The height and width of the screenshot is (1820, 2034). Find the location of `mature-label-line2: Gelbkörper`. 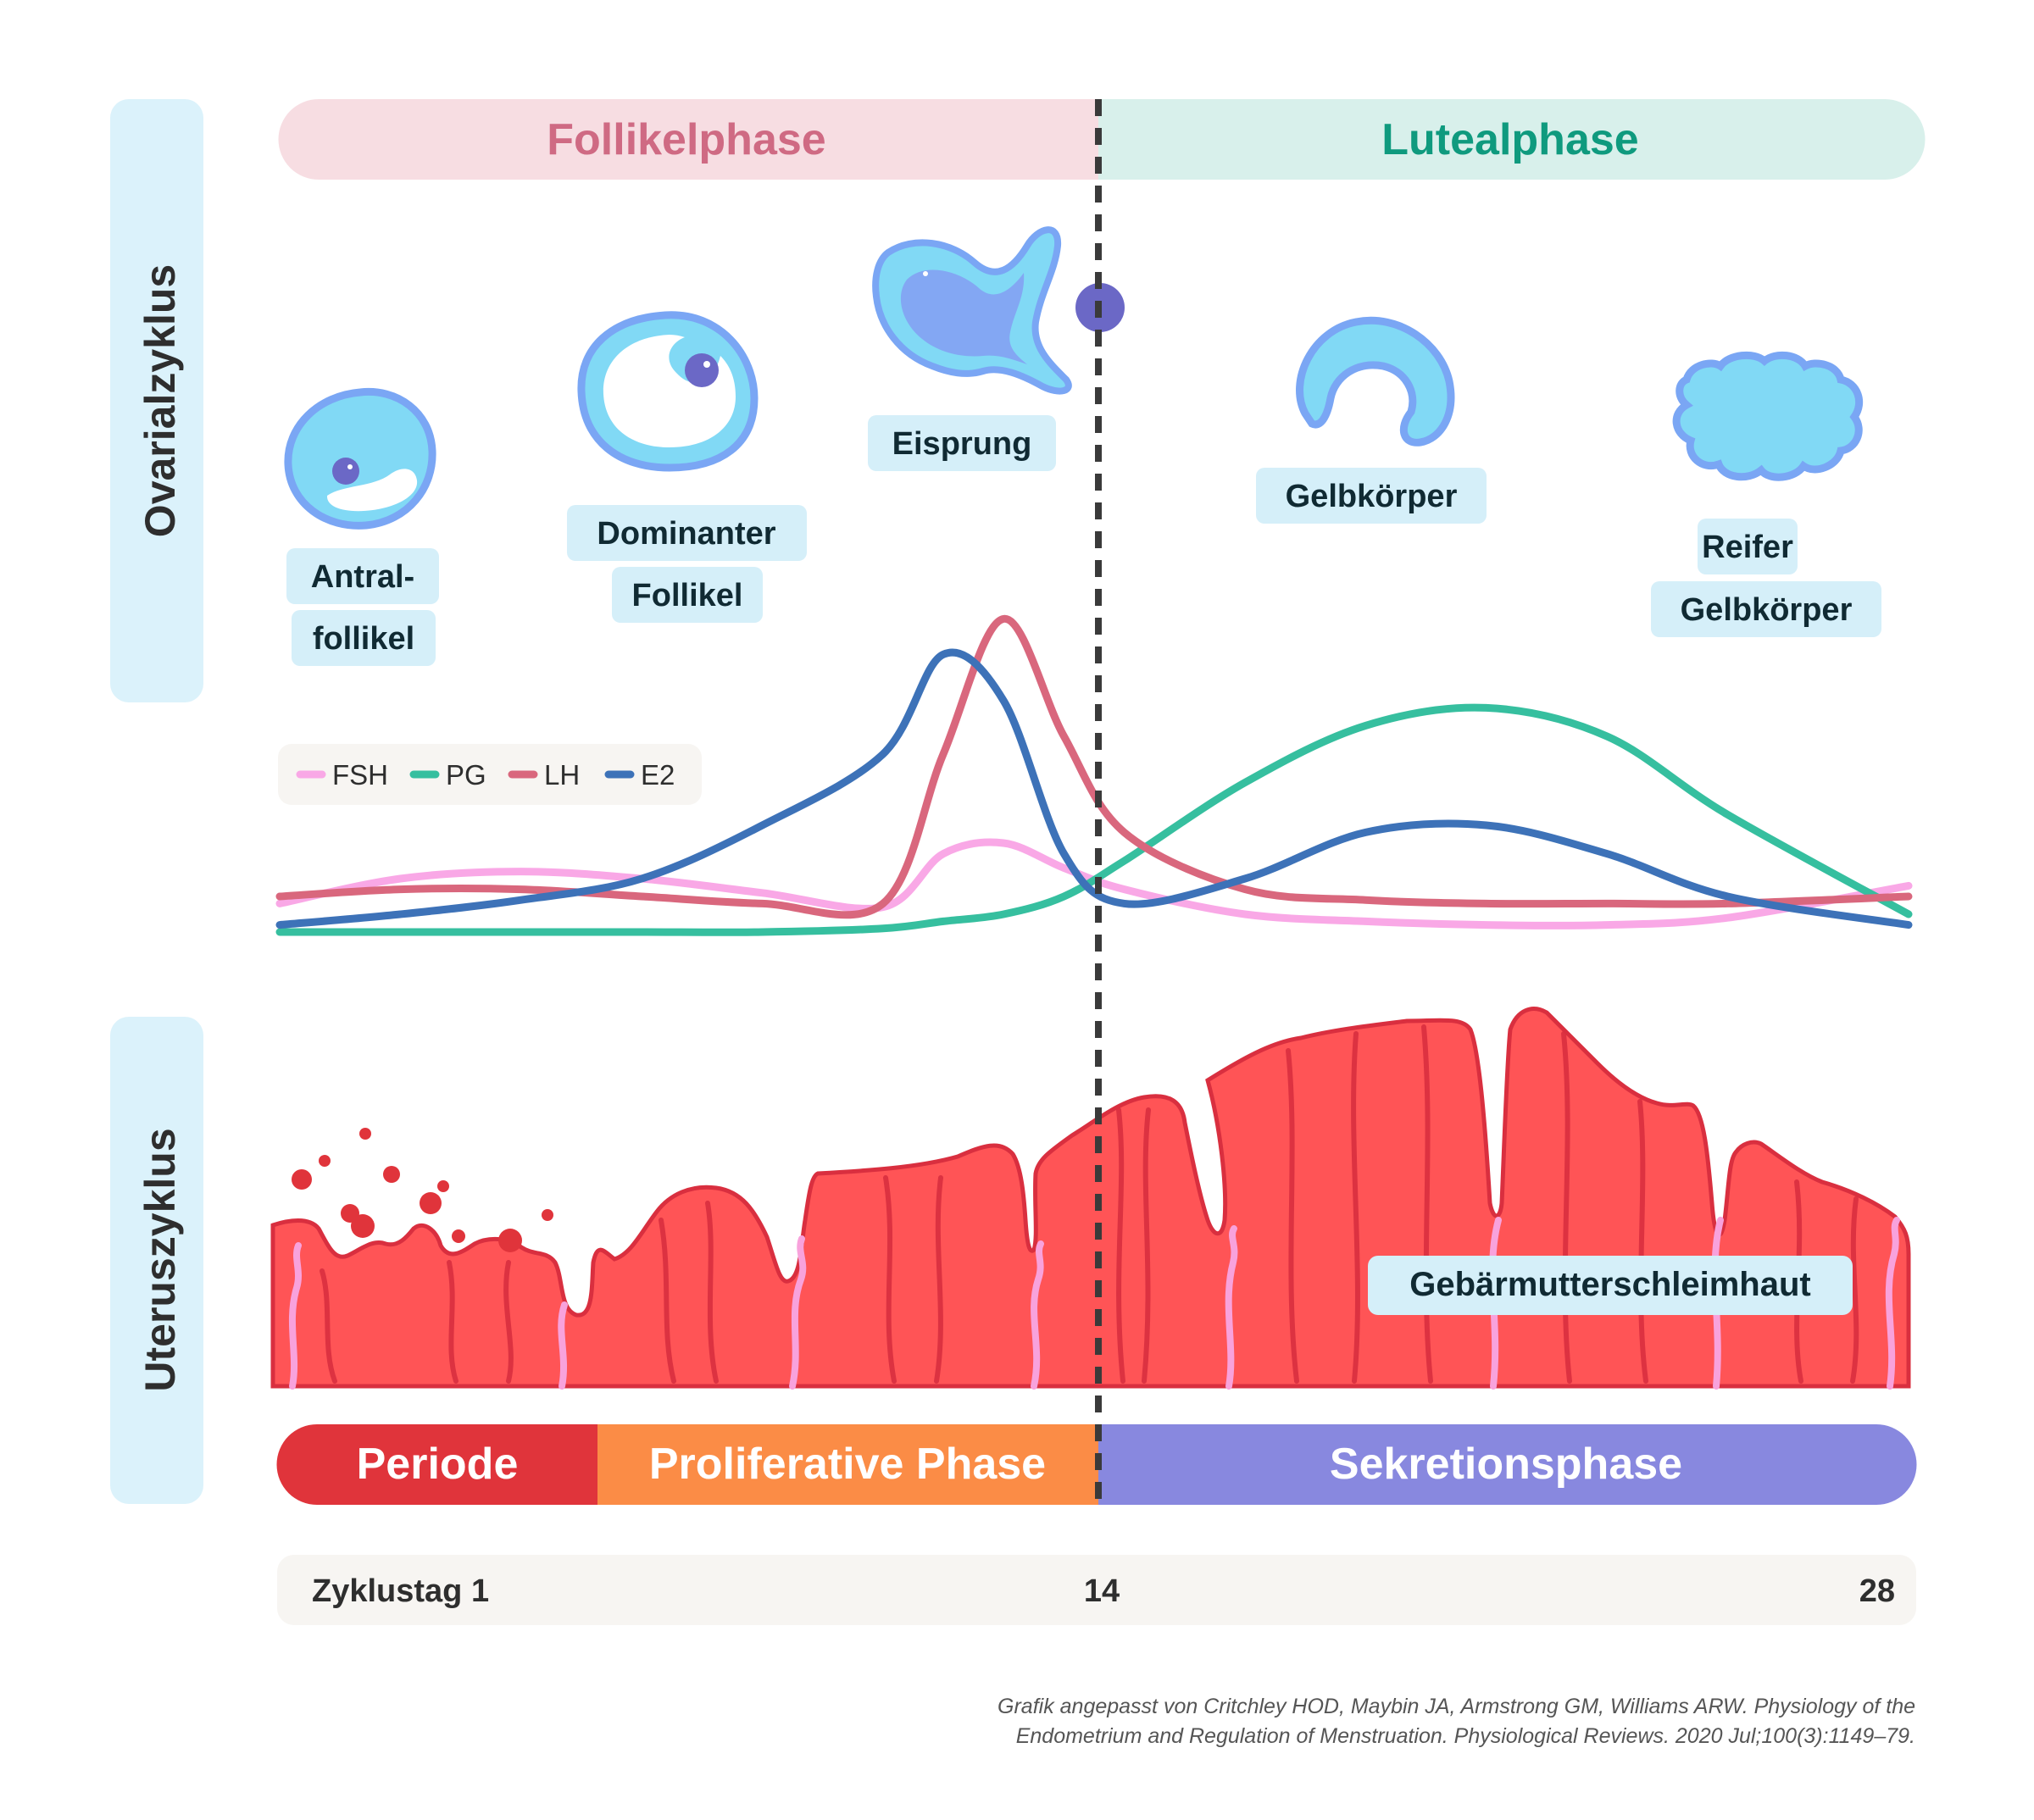

mature-label-line2: Gelbkörper is located at coordinates (1767, 610).